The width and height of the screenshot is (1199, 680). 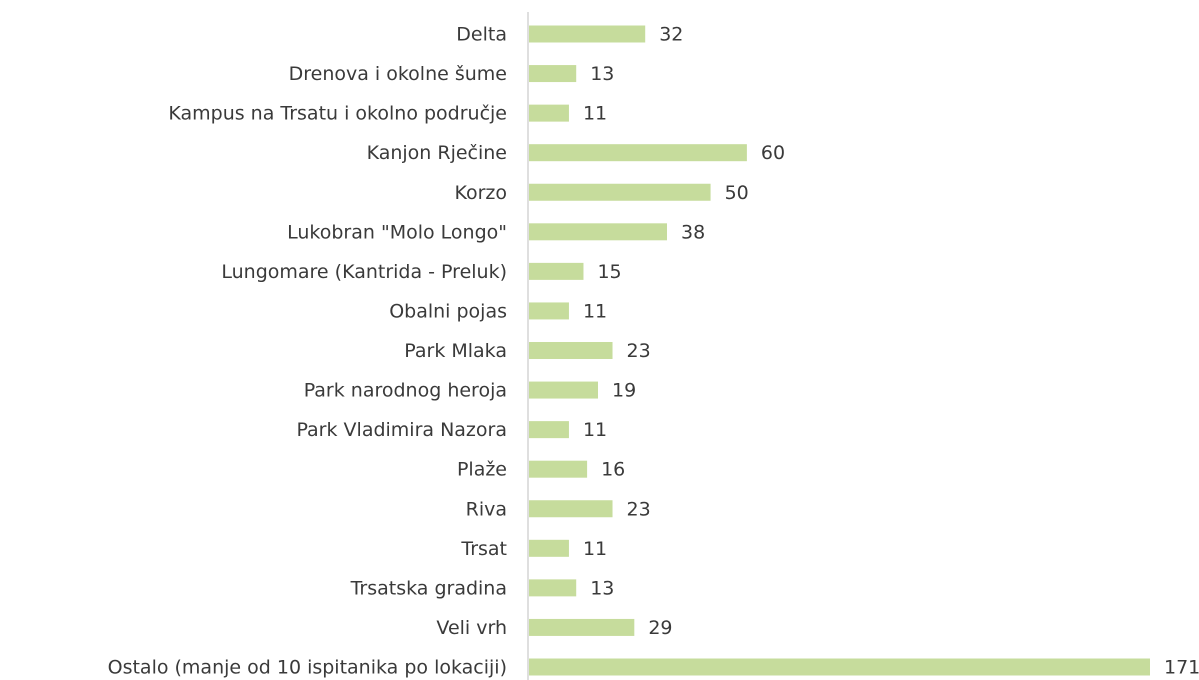 What do you see at coordinates (660, 628) in the screenshot?
I see `data-label: 29` at bounding box center [660, 628].